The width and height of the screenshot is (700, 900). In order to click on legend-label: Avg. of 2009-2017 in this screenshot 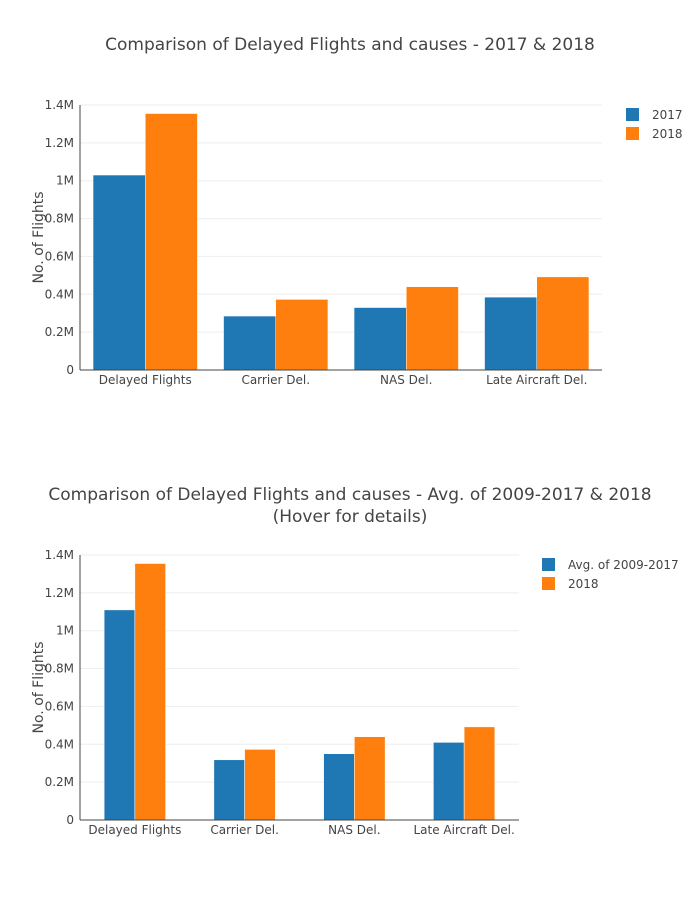, I will do `click(623, 565)`.